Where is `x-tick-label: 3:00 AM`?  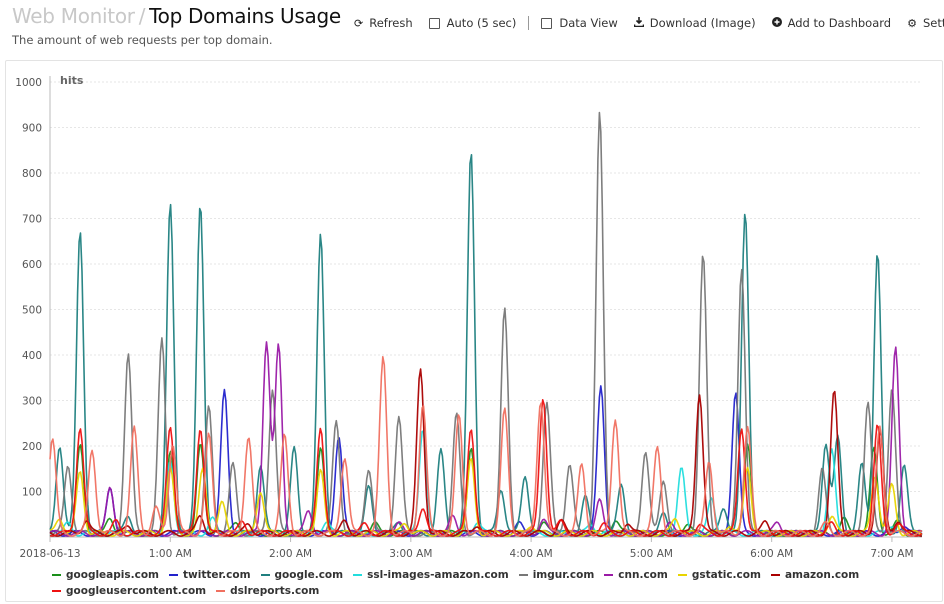 x-tick-label: 3:00 AM is located at coordinates (410, 554).